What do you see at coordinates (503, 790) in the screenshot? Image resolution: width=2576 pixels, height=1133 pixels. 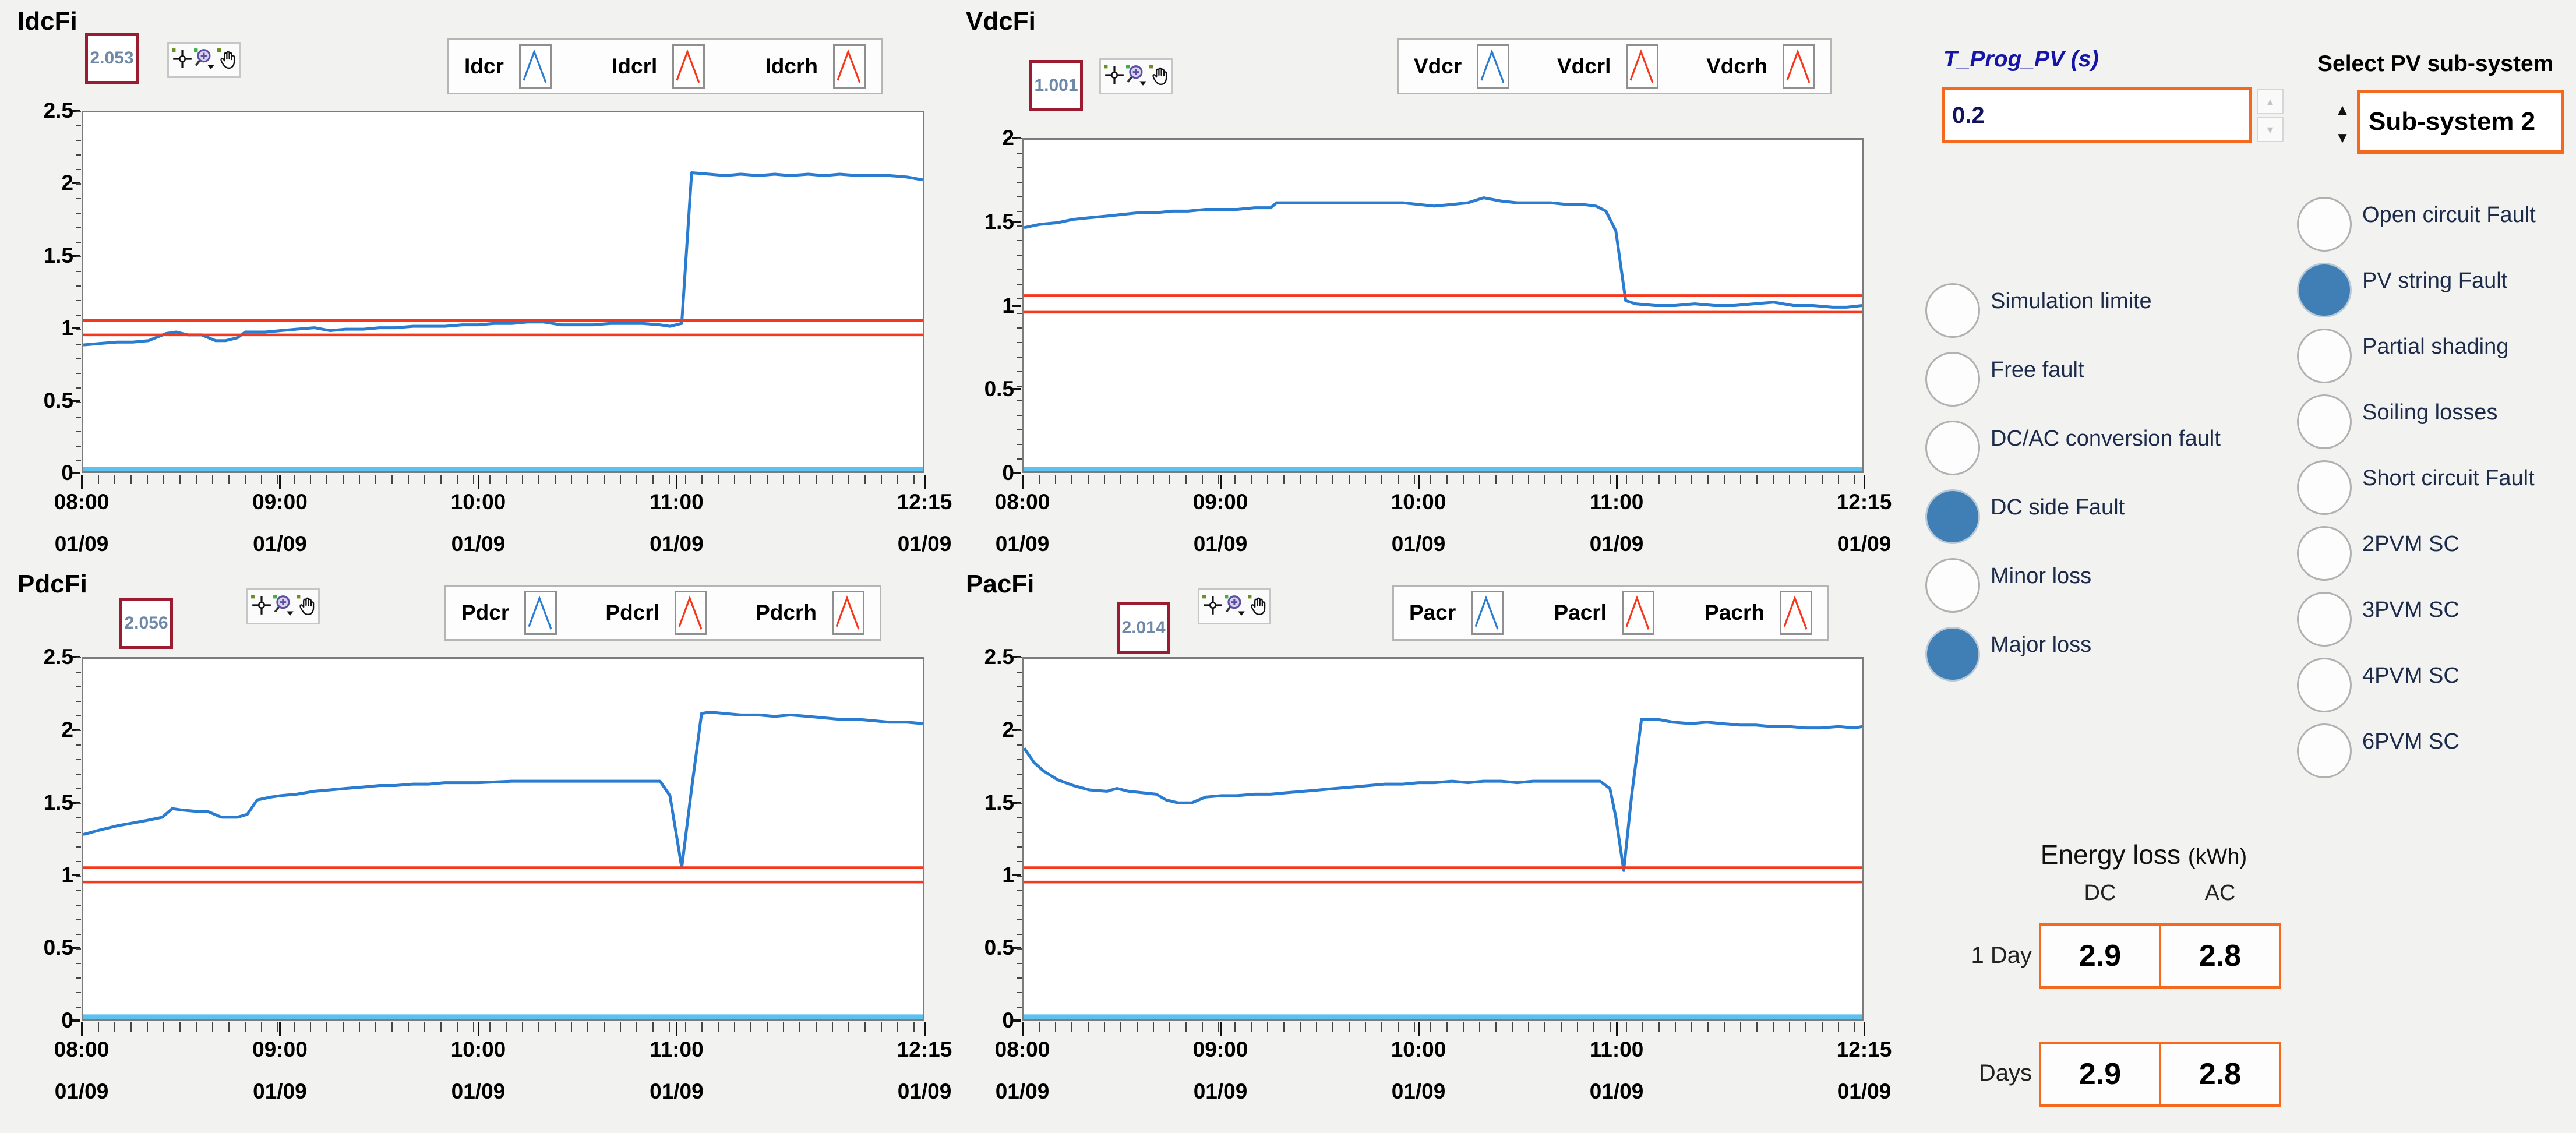 I see `pdcr-series-line` at bounding box center [503, 790].